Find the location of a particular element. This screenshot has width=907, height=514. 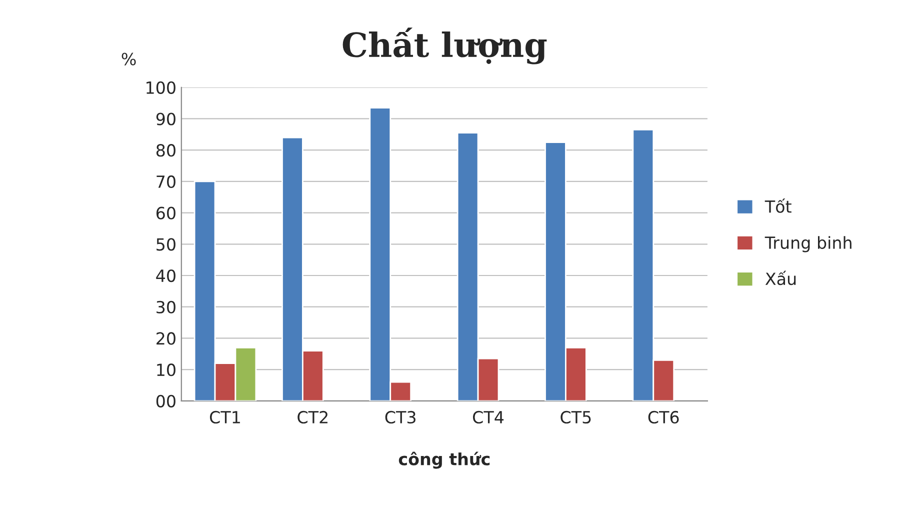

y-tick-label: 90 is located at coordinates (166, 119).